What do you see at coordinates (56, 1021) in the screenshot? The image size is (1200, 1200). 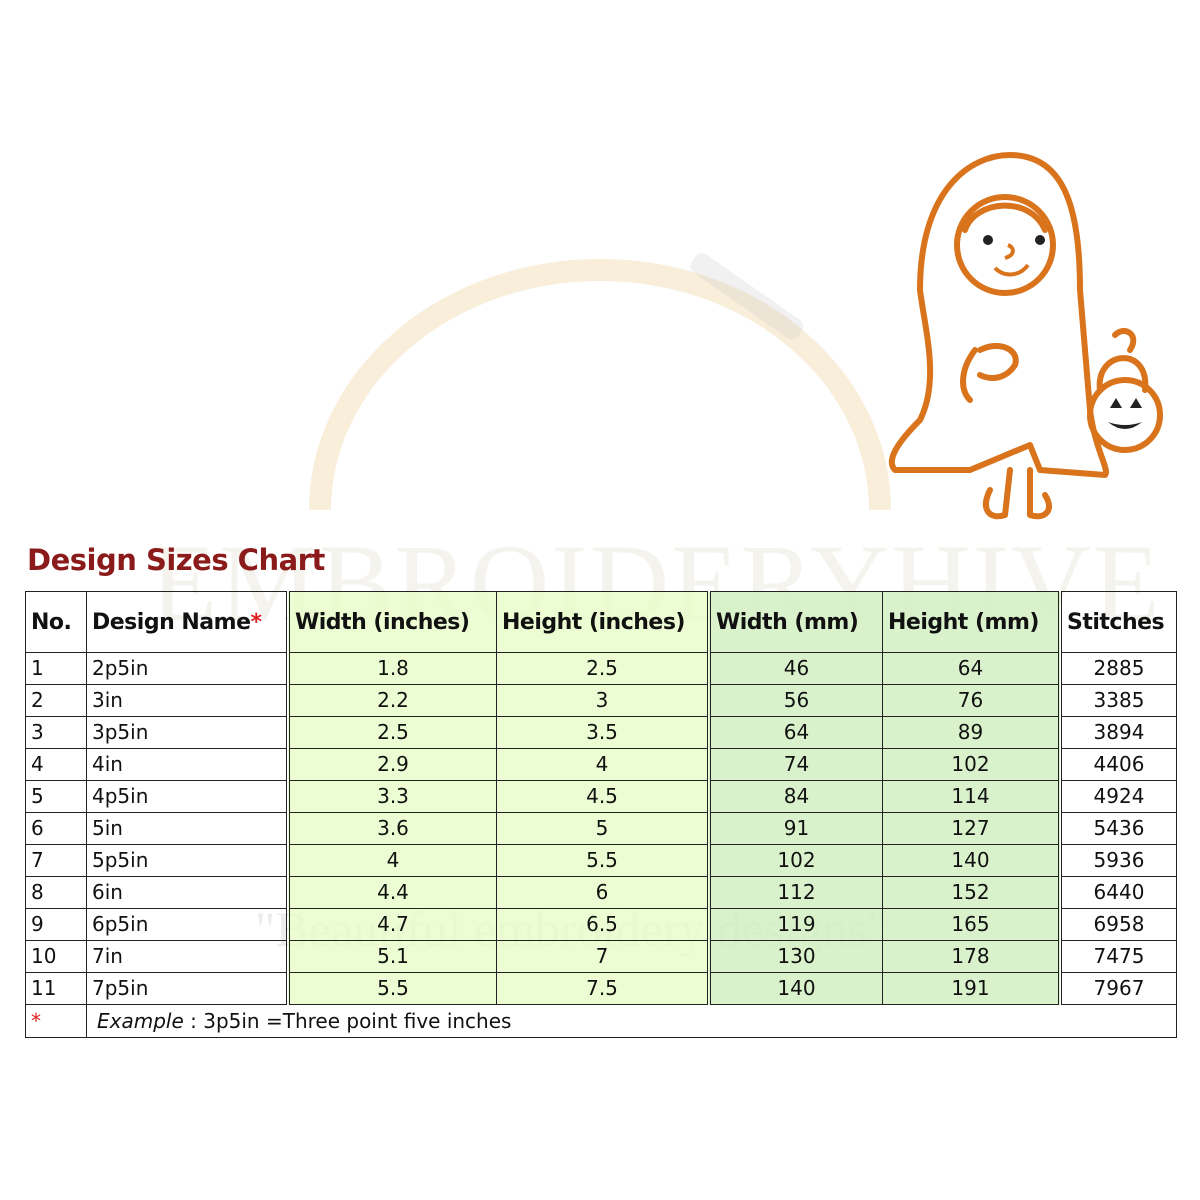 I see `footnote-marker: *` at bounding box center [56, 1021].